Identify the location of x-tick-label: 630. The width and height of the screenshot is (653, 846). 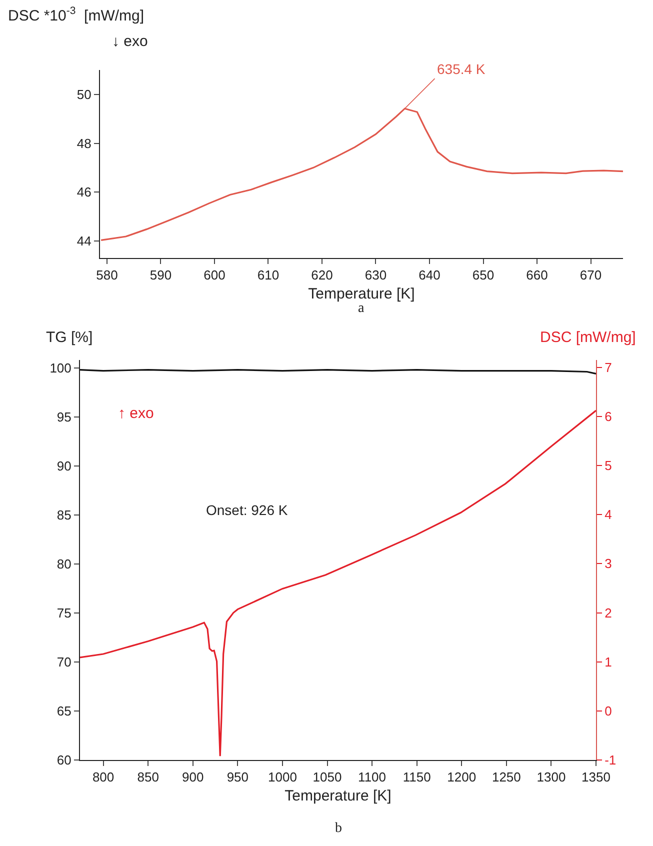
(375, 275).